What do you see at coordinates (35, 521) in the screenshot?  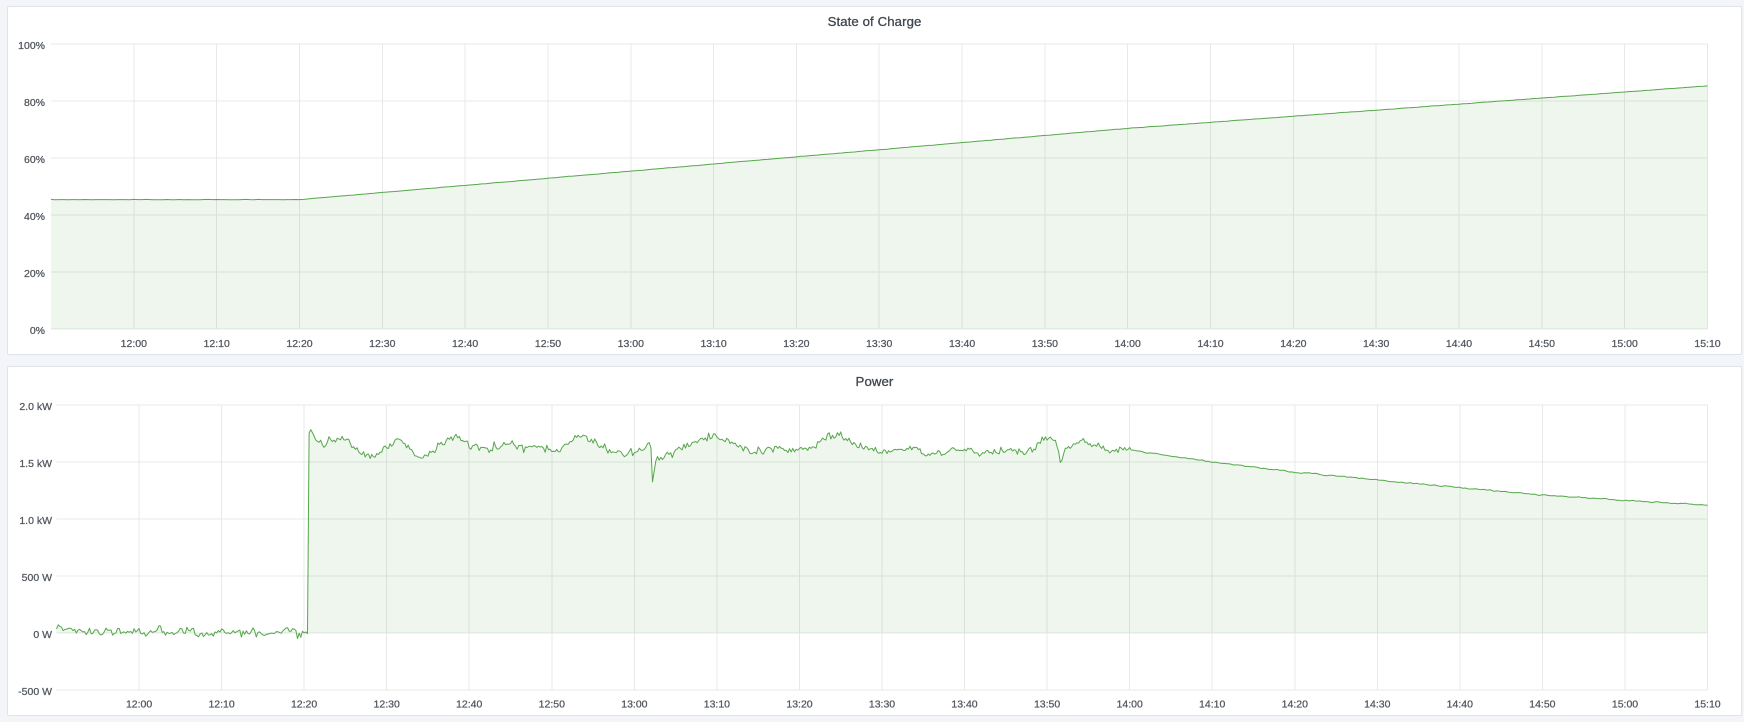 I see `svg-text: 1.0 kW` at bounding box center [35, 521].